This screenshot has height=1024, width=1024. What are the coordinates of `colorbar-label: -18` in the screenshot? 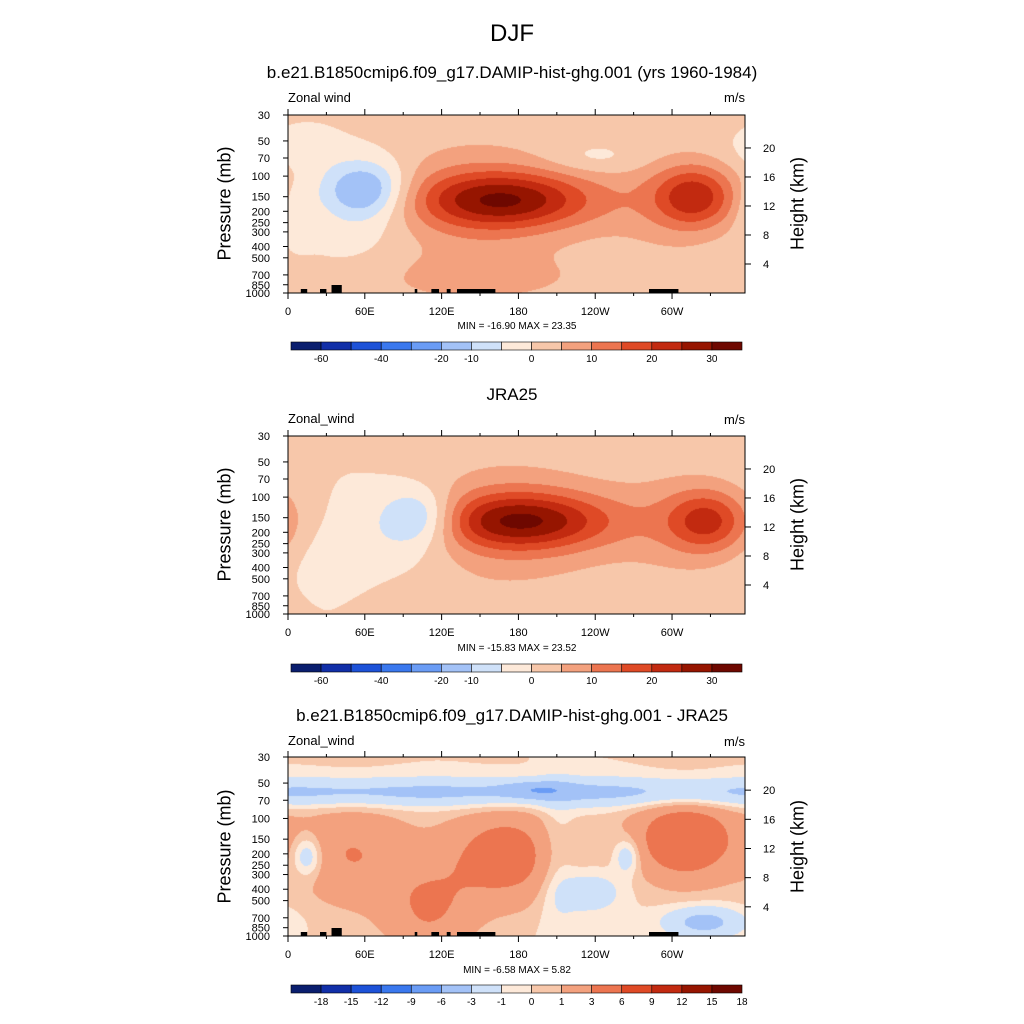 It's located at (321, 1002).